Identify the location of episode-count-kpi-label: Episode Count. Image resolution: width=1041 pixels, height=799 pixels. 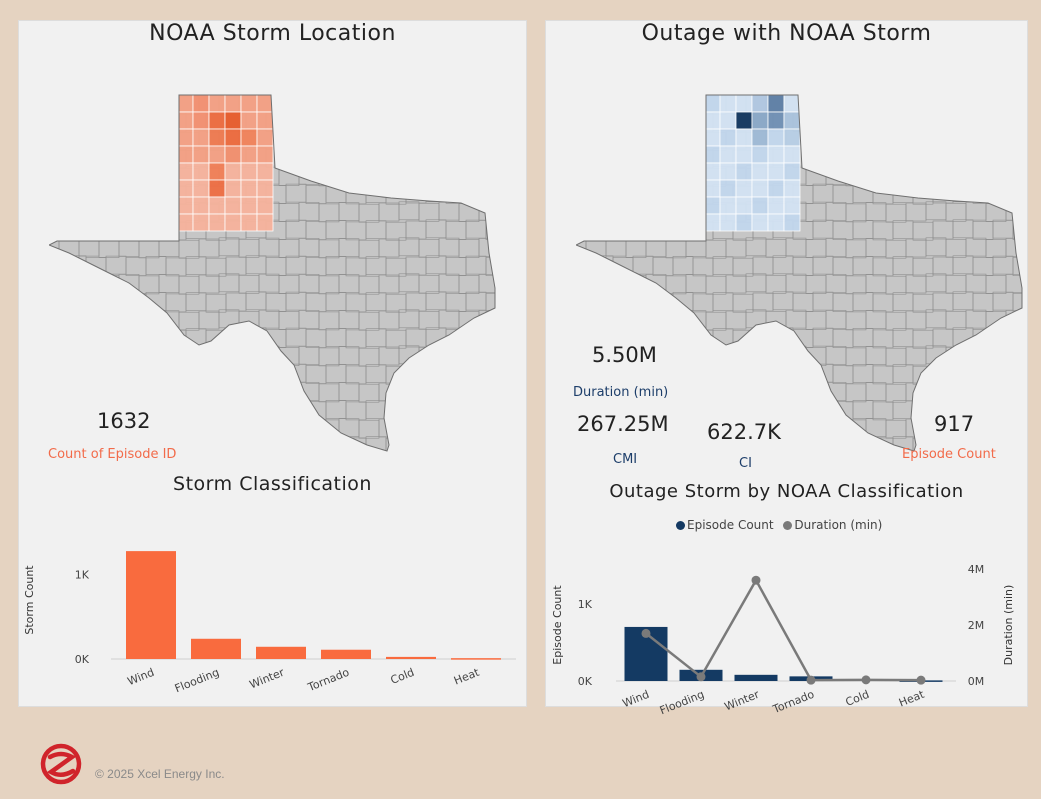
(949, 454).